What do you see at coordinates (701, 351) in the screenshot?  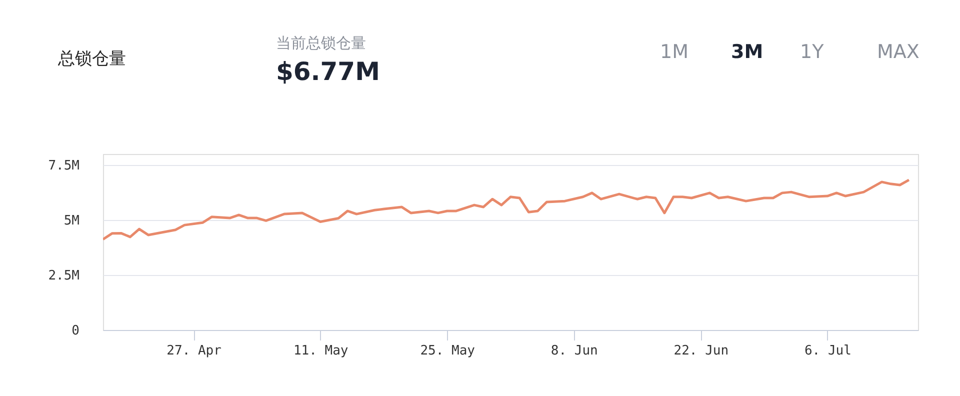 I see `x-tick-label: 22. Jun` at bounding box center [701, 351].